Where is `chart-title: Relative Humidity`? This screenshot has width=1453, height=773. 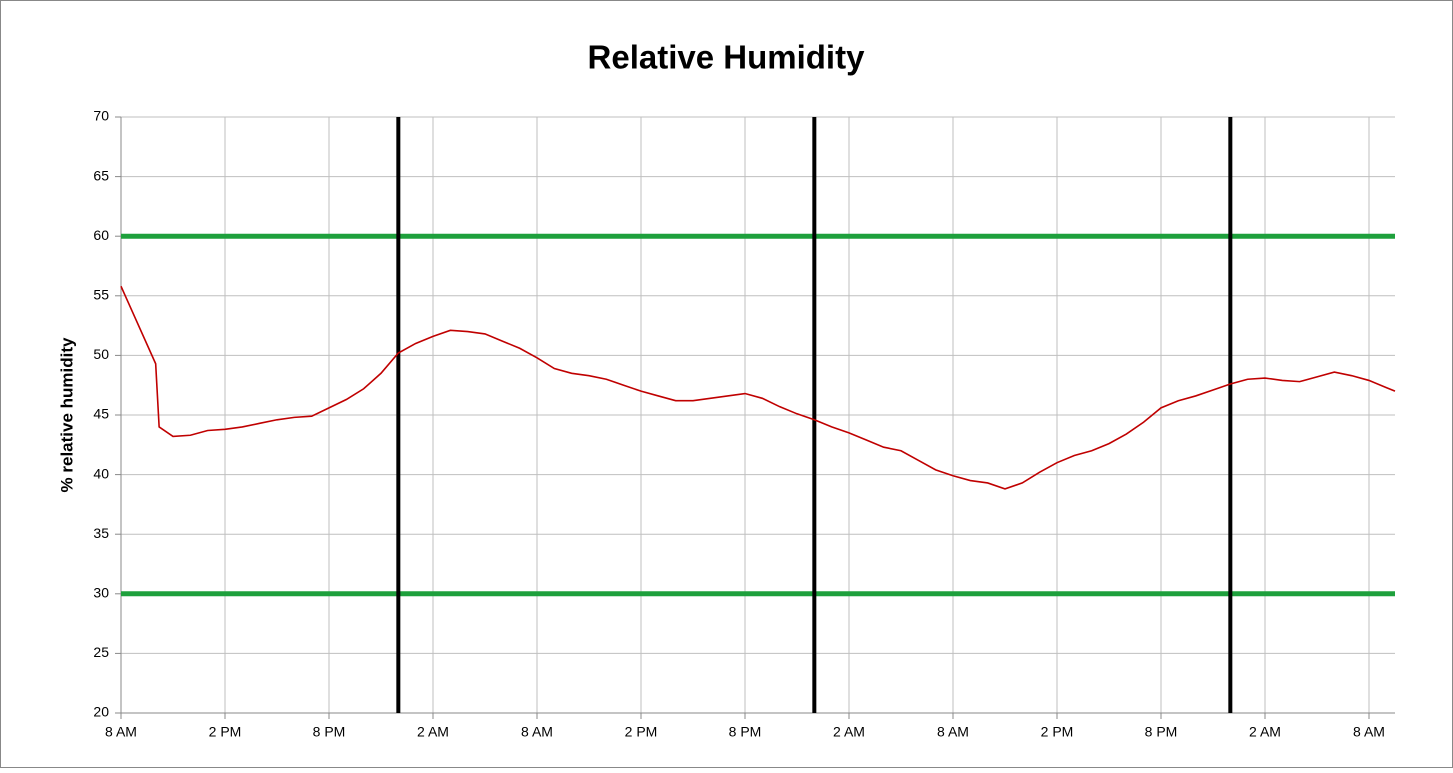
chart-title: Relative Humidity is located at coordinates (727, 57).